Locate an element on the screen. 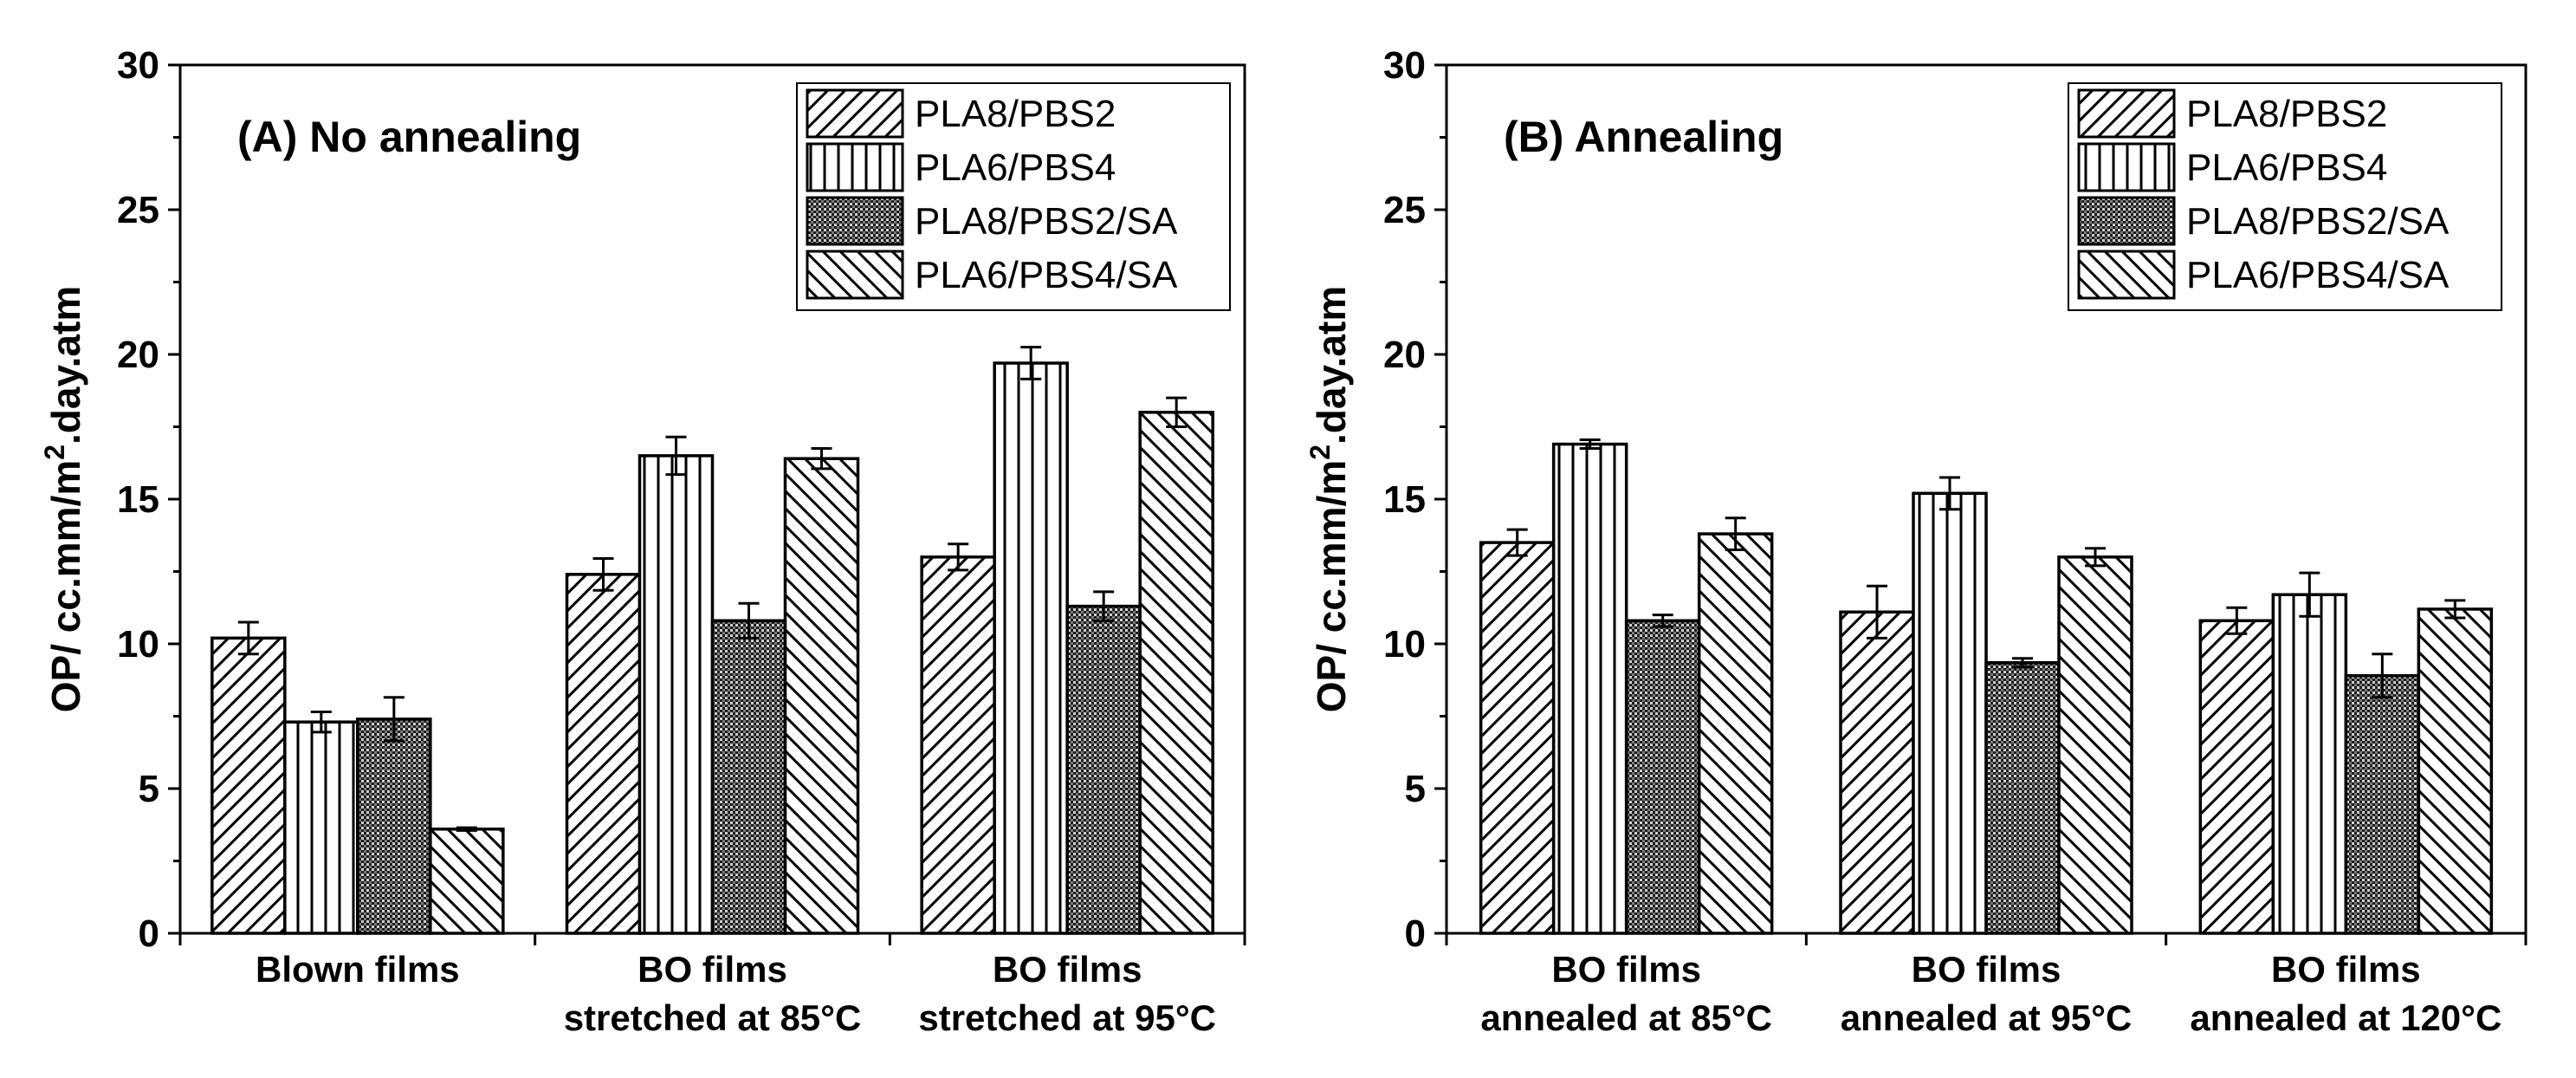 This screenshot has height=1078, width=2576. category-label: BO films annealed at 120°C is located at coordinates (2346, 993).